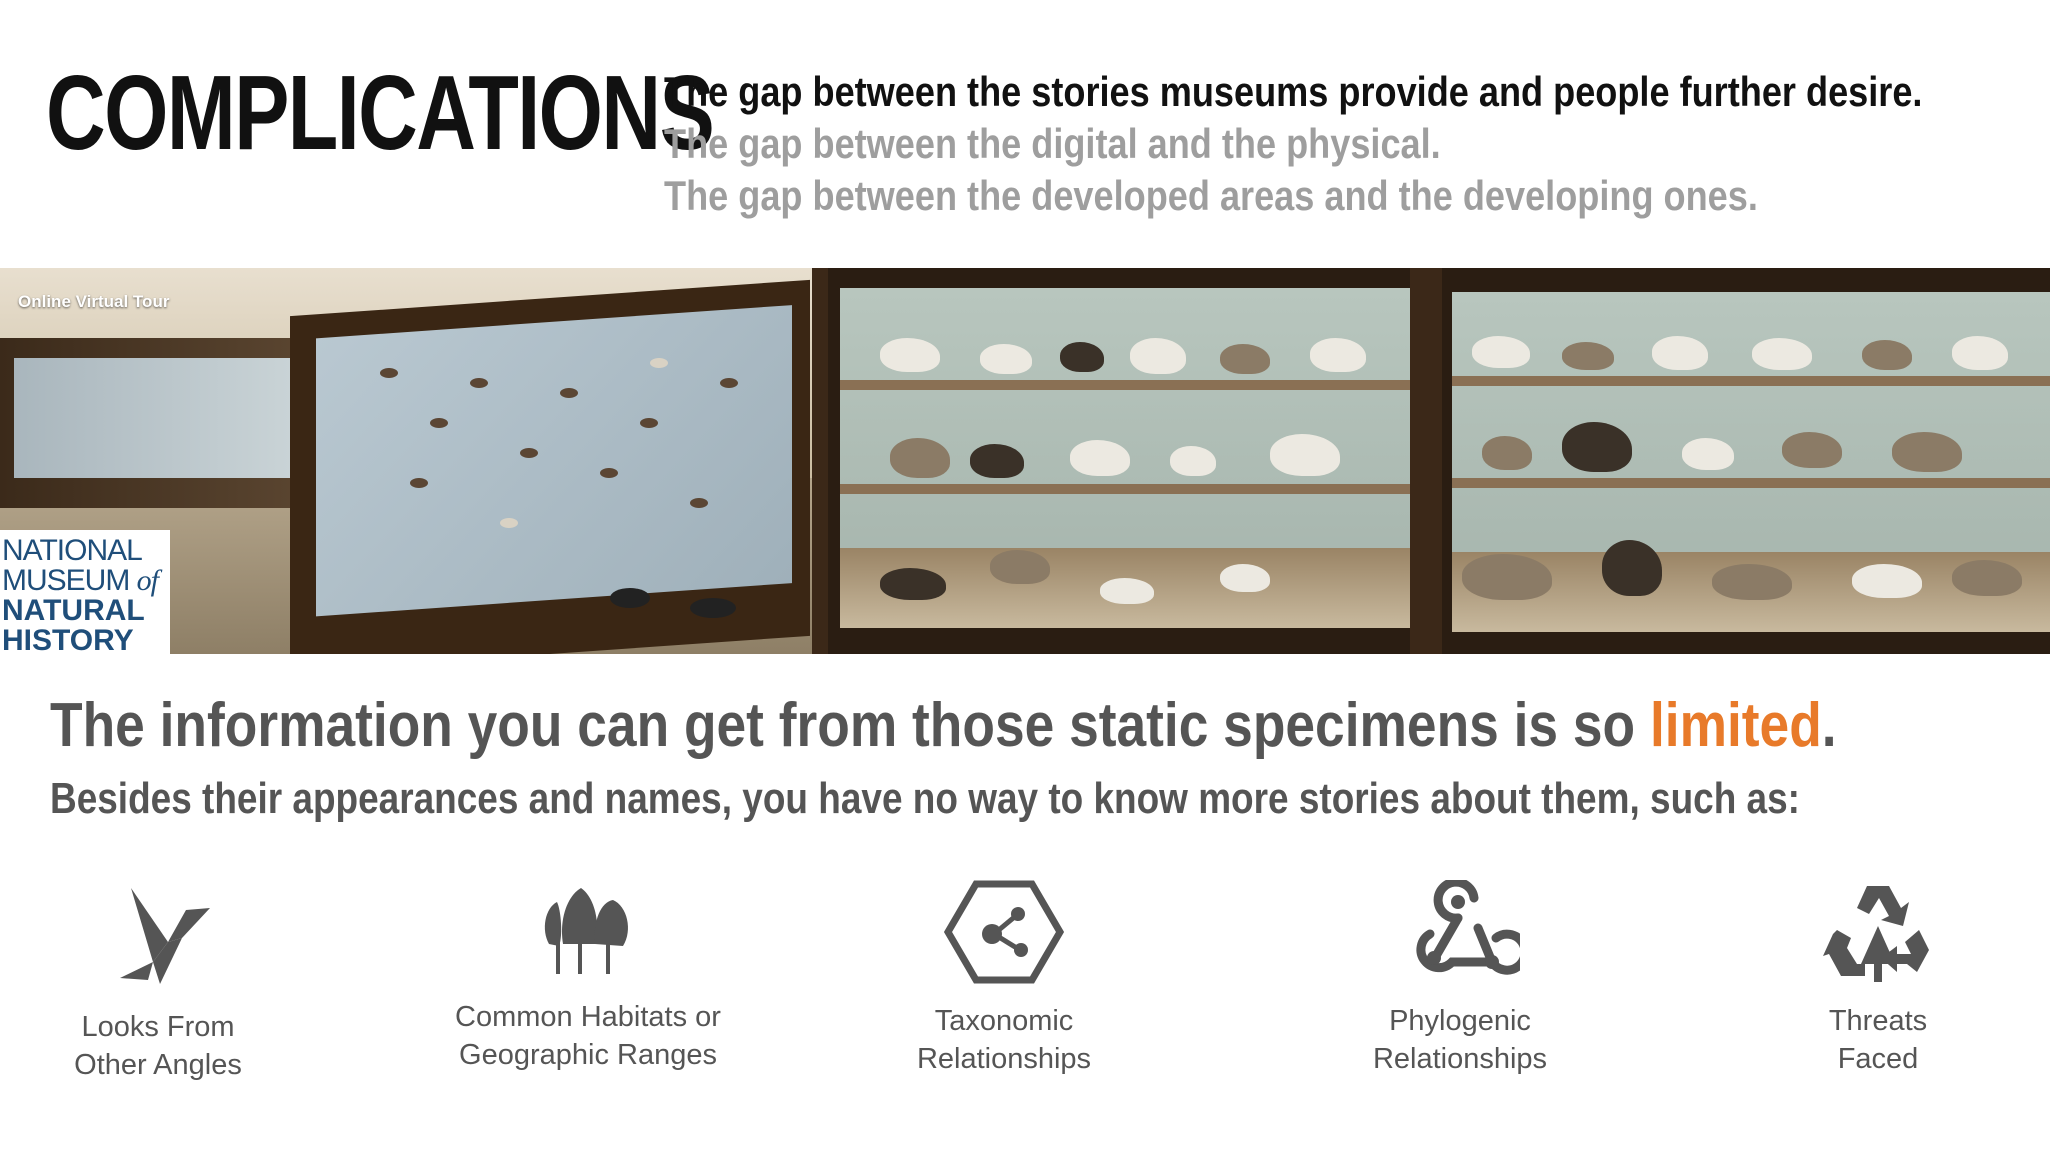  Describe the element at coordinates (1735, 725) in the screenshot. I see `limited-highlight: limited` at that location.